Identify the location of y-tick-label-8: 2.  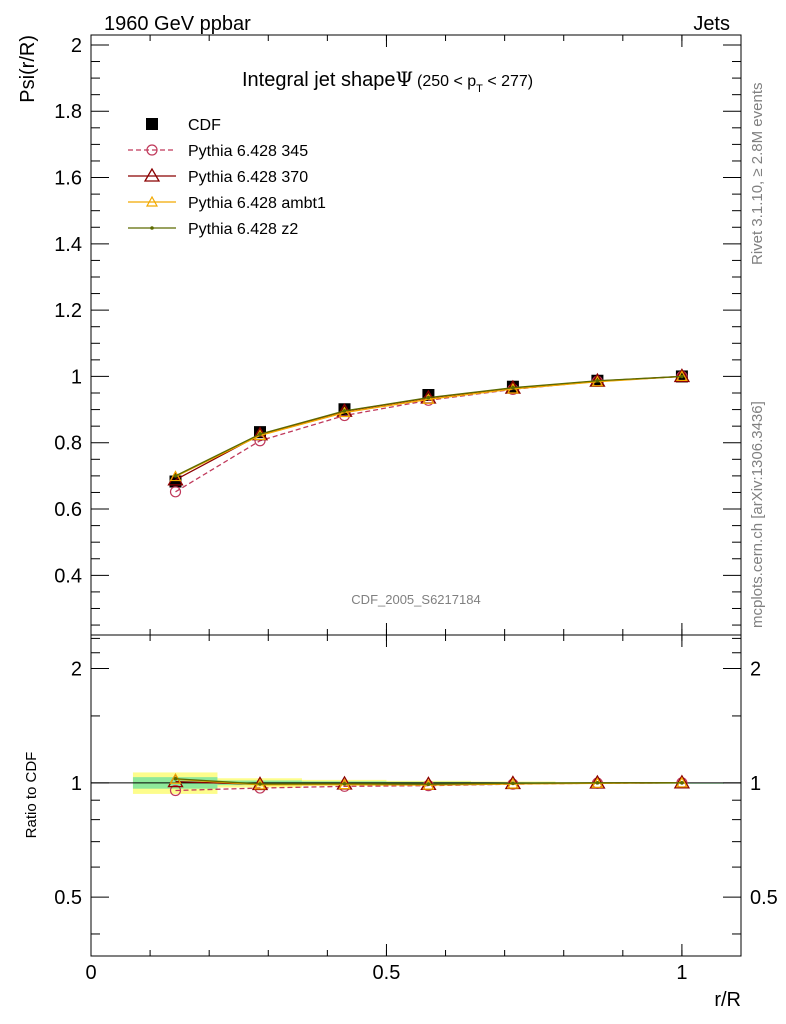
(76, 46).